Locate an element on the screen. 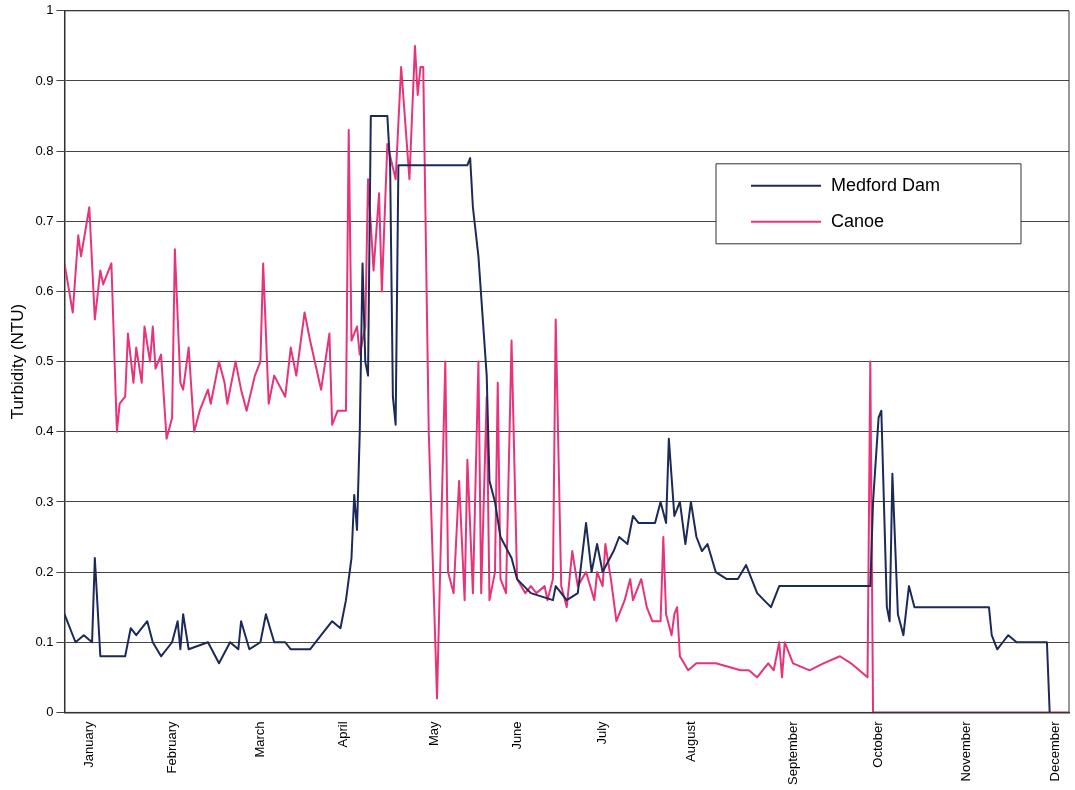 Image resolution: width=1075 pixels, height=790 pixels. x-tick-label: January is located at coordinates (88, 744).